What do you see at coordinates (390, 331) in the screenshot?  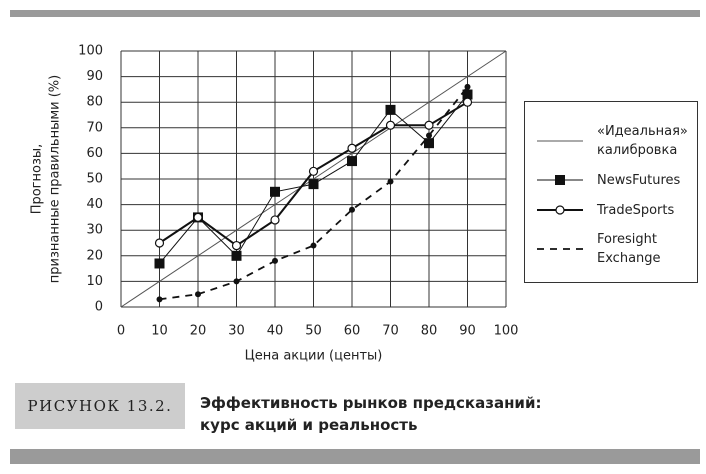 I see `x-tick-label: 70` at bounding box center [390, 331].